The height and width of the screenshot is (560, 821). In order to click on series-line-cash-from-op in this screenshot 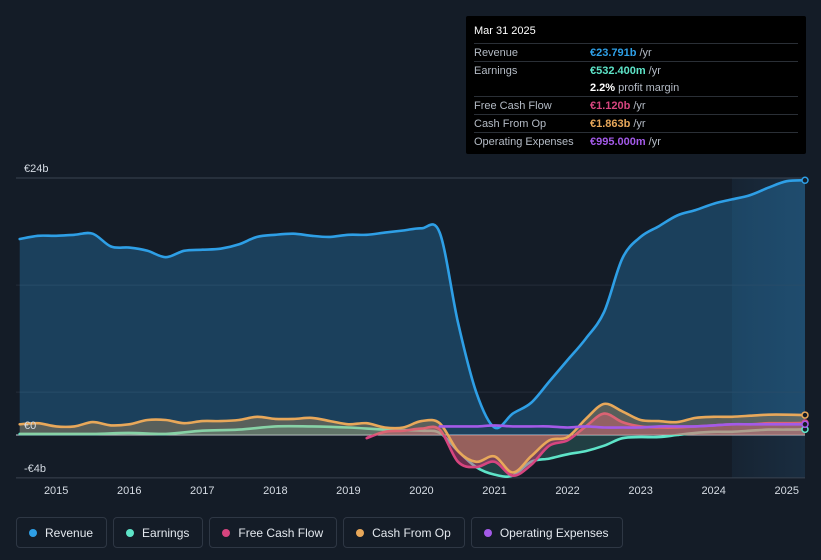, I will do `click(411, 438)`.